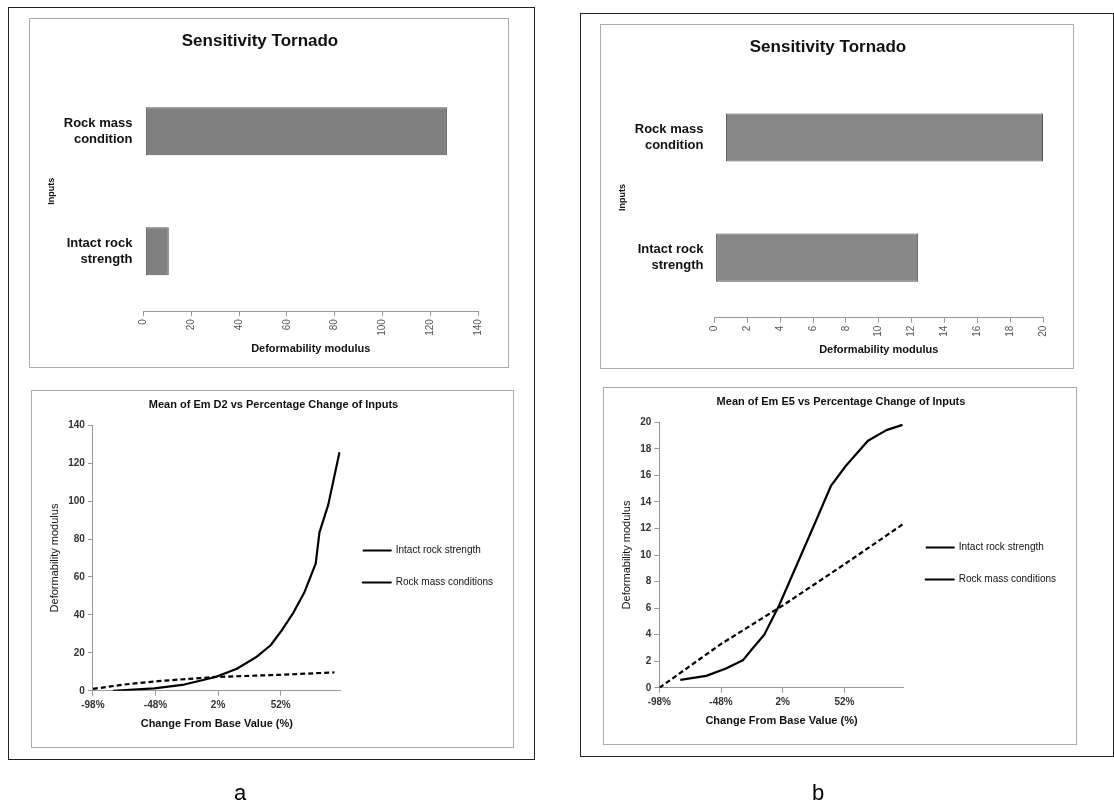 This screenshot has width=1114, height=810. I want to click on y-tick-label: 14, so click(646, 501).